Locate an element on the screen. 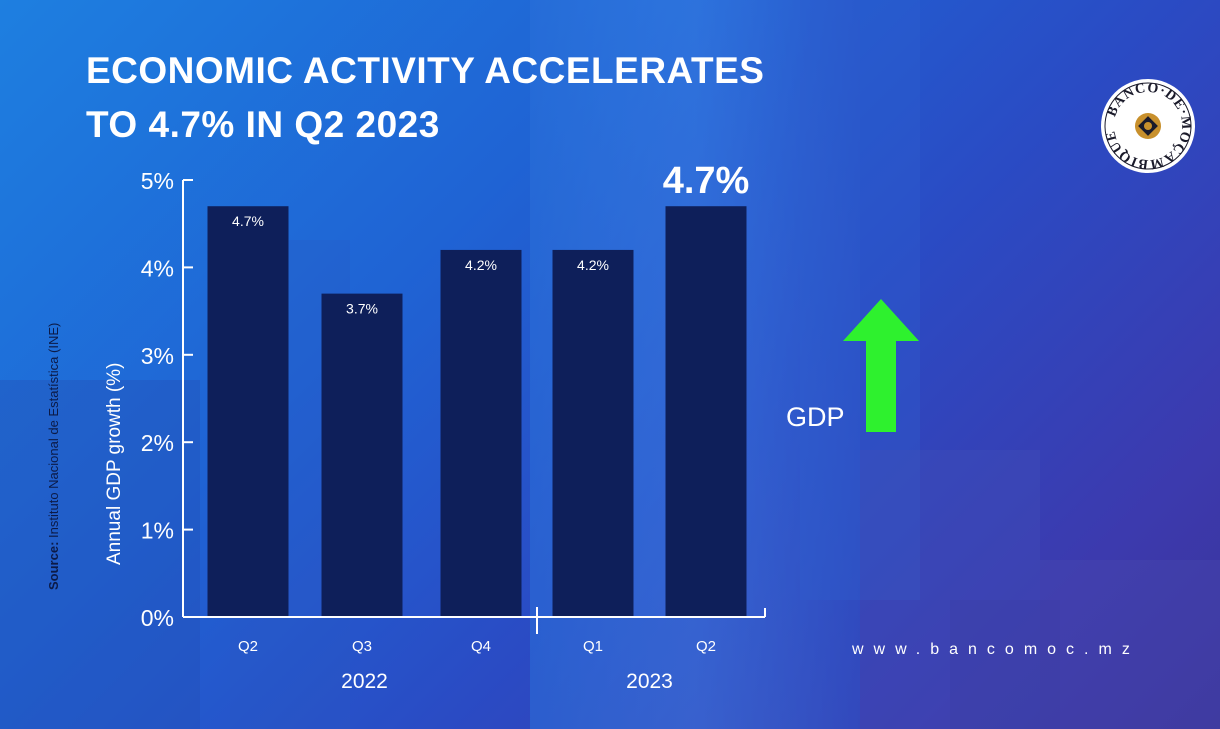  title-line-2: TO 4.7% IN Q2 2023 is located at coordinates (263, 124).